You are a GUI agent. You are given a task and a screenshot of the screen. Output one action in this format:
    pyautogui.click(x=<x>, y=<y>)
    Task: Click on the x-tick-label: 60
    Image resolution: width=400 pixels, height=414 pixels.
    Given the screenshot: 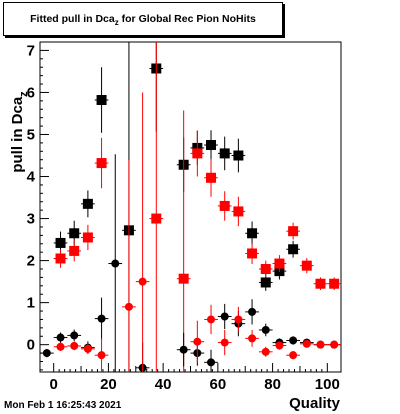 What is the action you would take?
    pyautogui.click(x=218, y=384)
    